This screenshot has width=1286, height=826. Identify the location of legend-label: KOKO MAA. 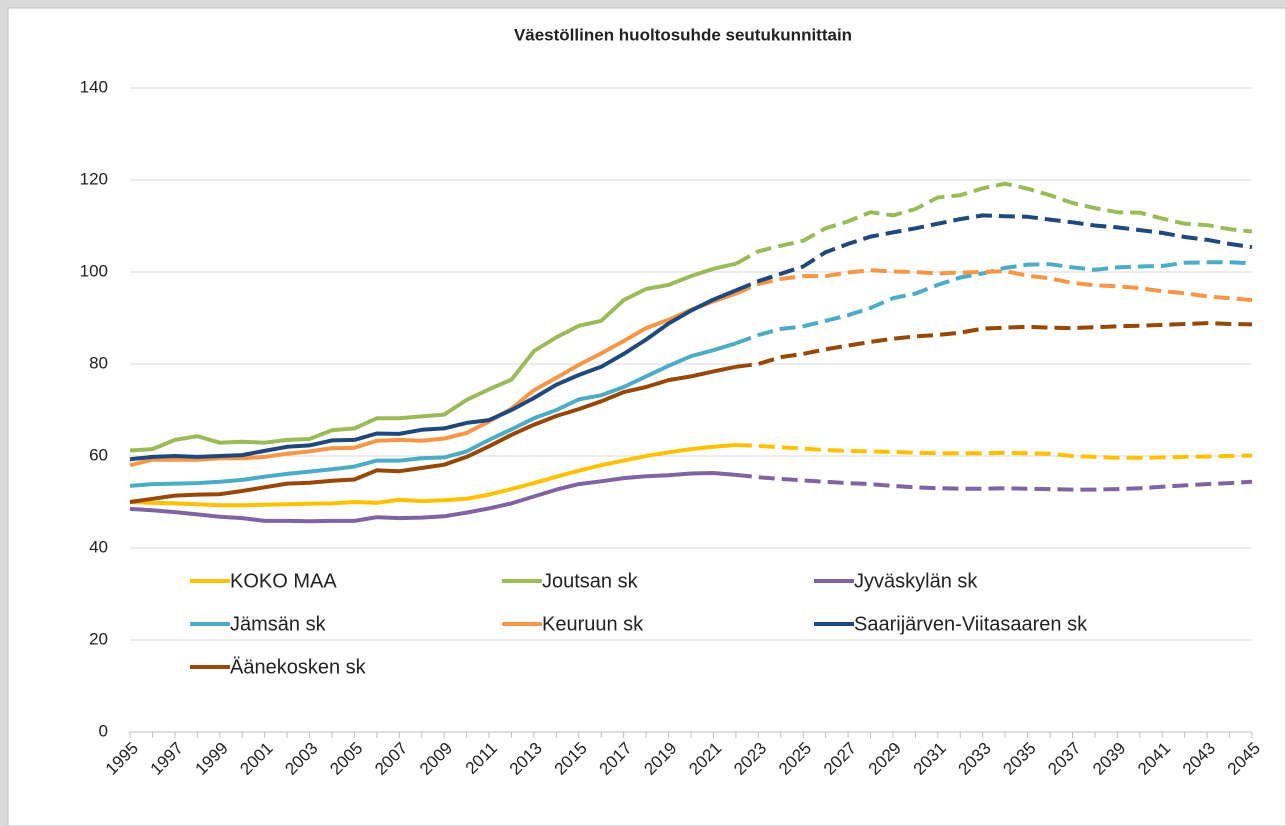
(283, 581).